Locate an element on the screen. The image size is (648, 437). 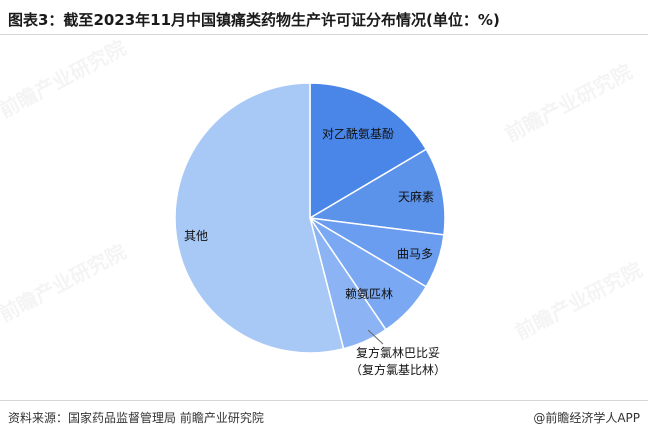
brand-credit: @前瞻经济学人APP is located at coordinates (586, 418).